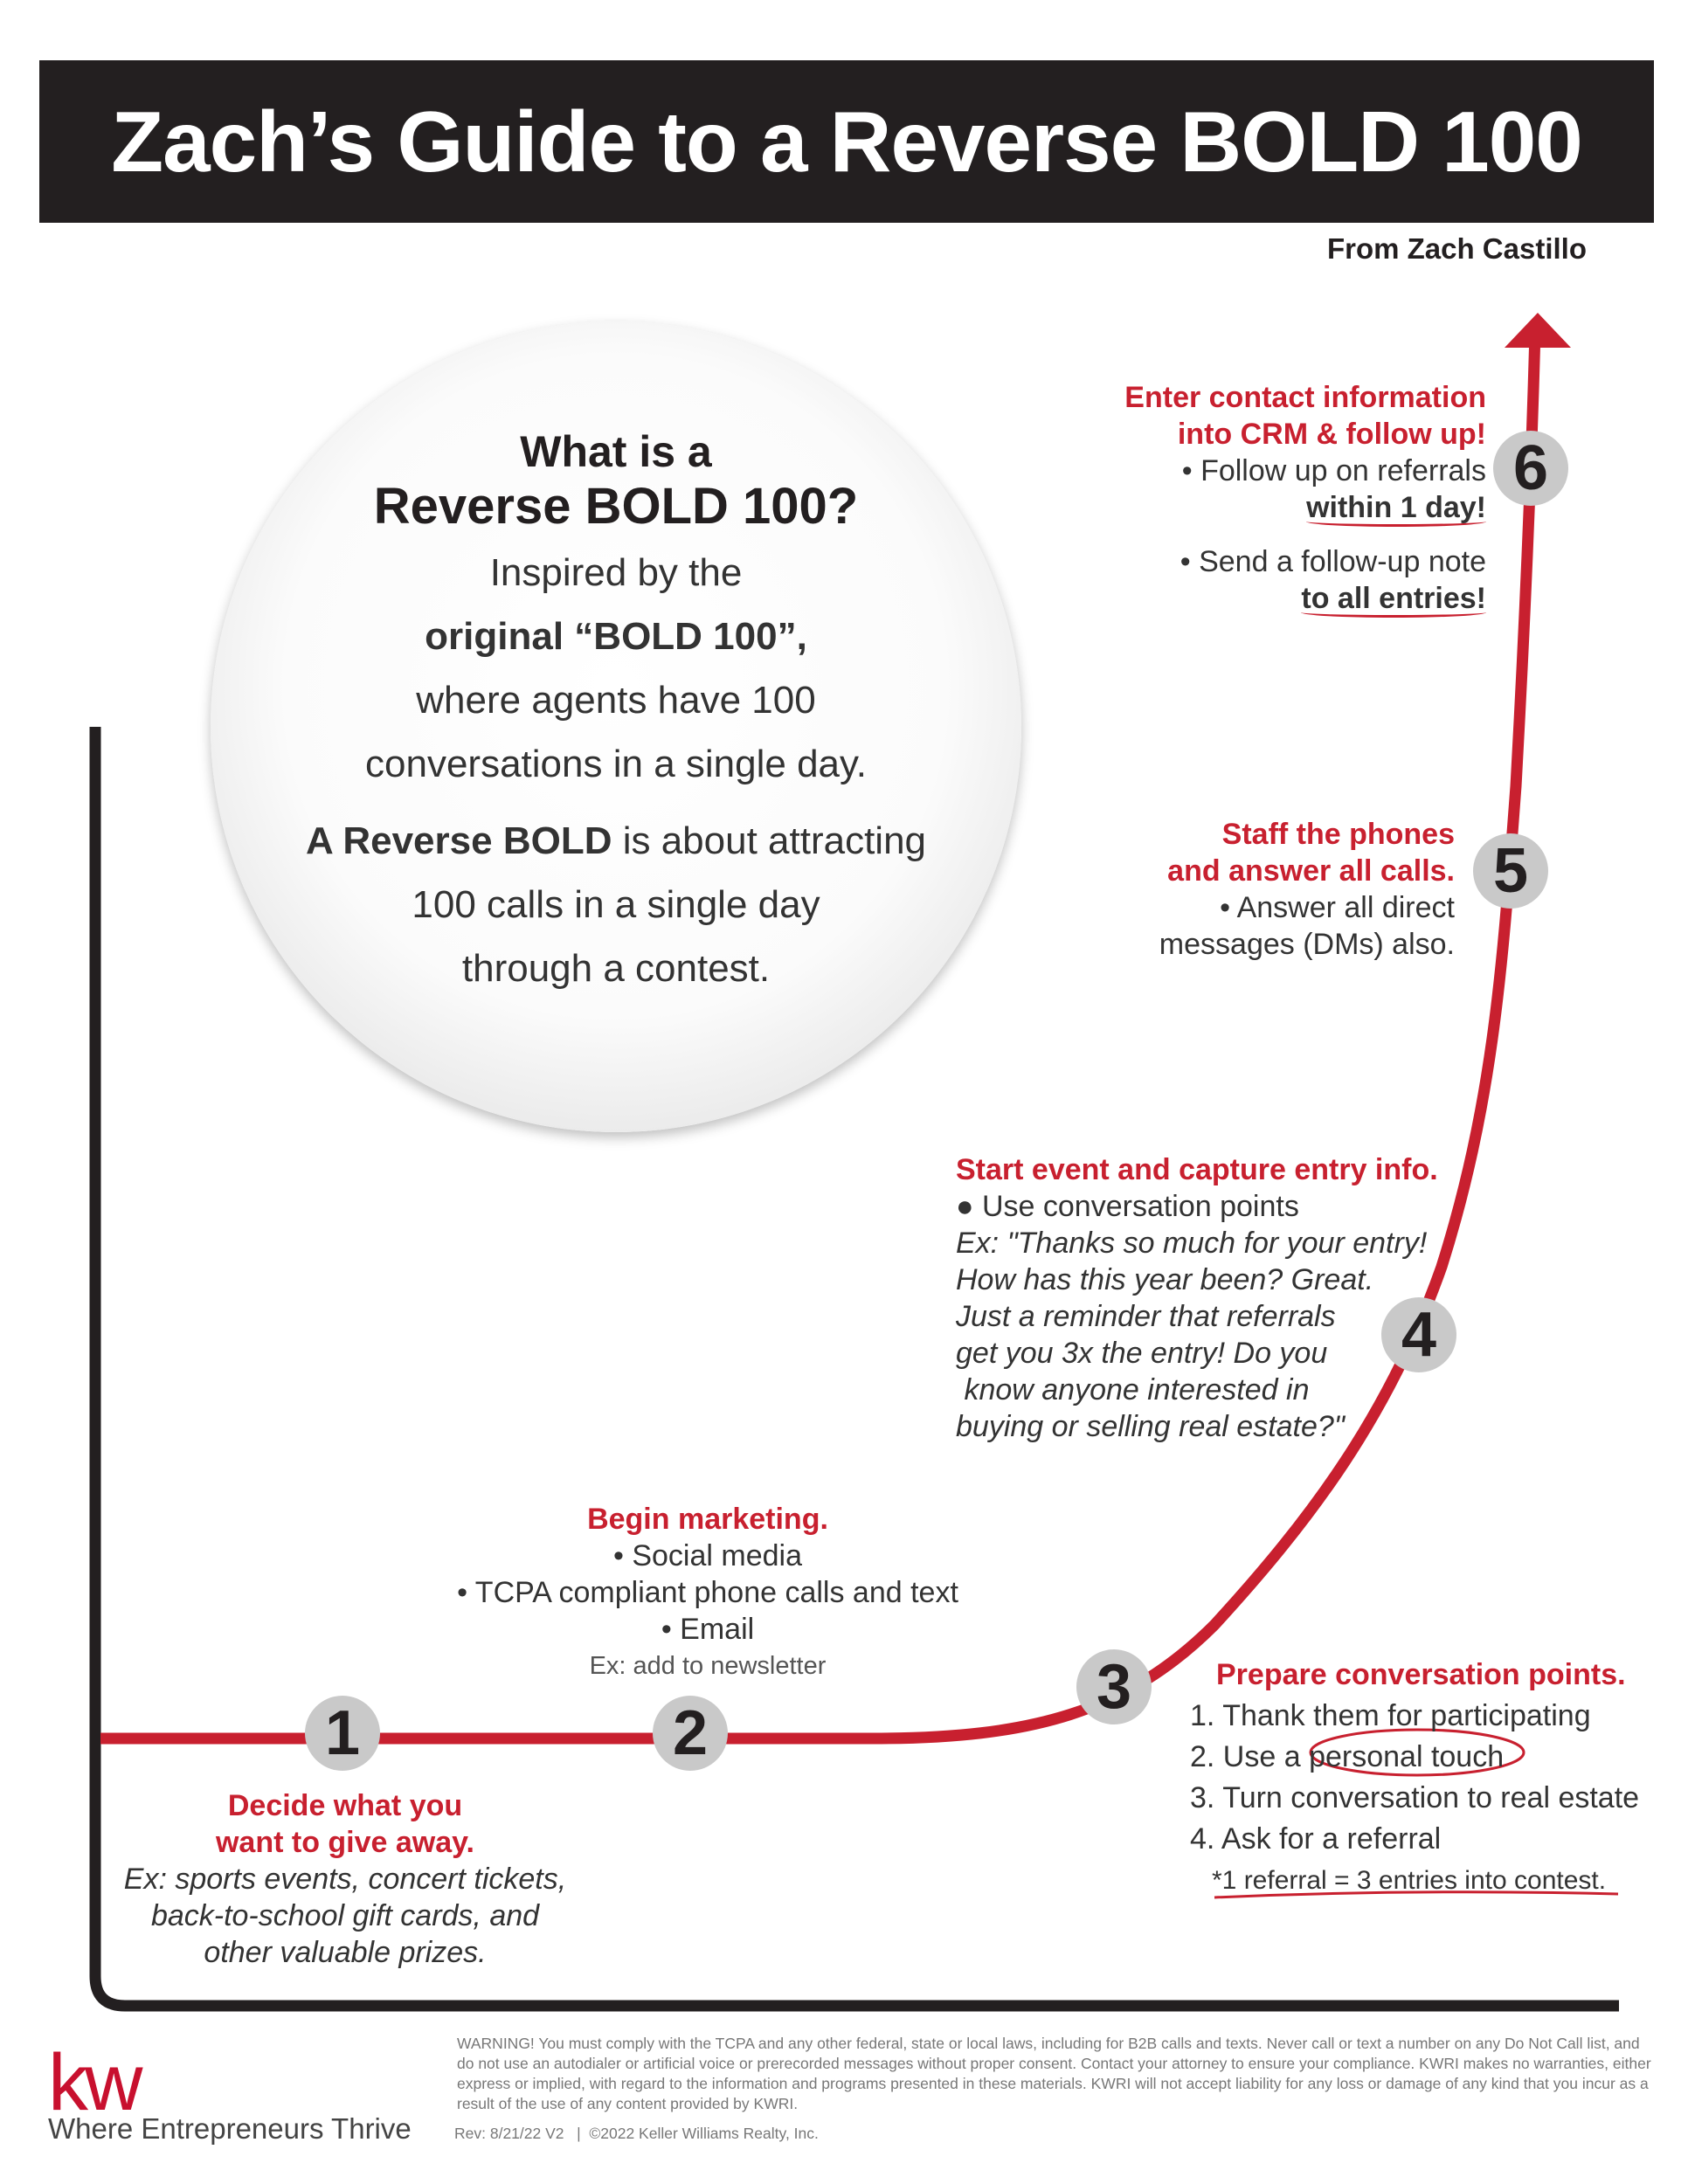 The width and height of the screenshot is (1688, 2184). I want to click on step-title: want to give away., so click(344, 1843).